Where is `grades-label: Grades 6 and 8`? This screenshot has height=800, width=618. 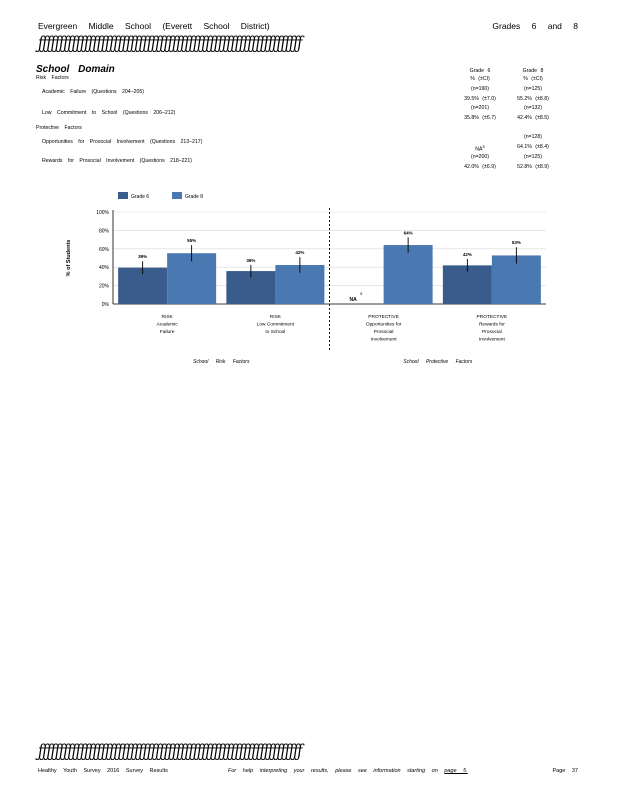 grades-label: Grades 6 and 8 is located at coordinates (535, 26).